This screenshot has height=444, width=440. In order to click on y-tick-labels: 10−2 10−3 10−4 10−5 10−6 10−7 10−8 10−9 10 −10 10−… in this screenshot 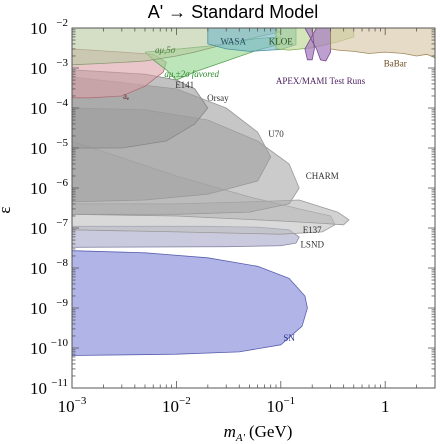, I will do `click(49, 207)`.